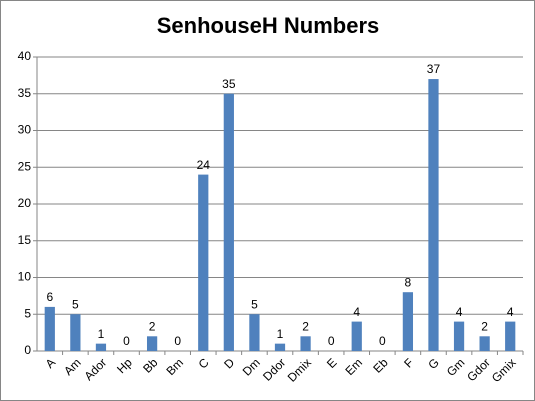  What do you see at coordinates (49, 297) in the screenshot?
I see `data-label: 6` at bounding box center [49, 297].